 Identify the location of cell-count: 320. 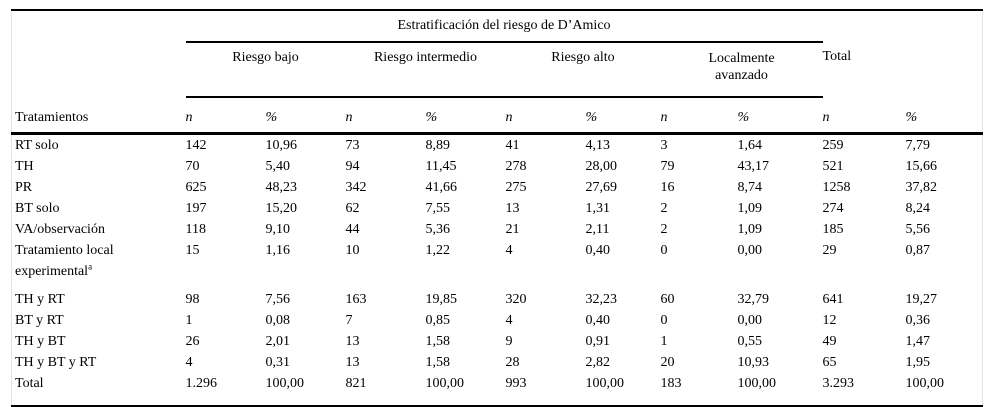
(516, 299).